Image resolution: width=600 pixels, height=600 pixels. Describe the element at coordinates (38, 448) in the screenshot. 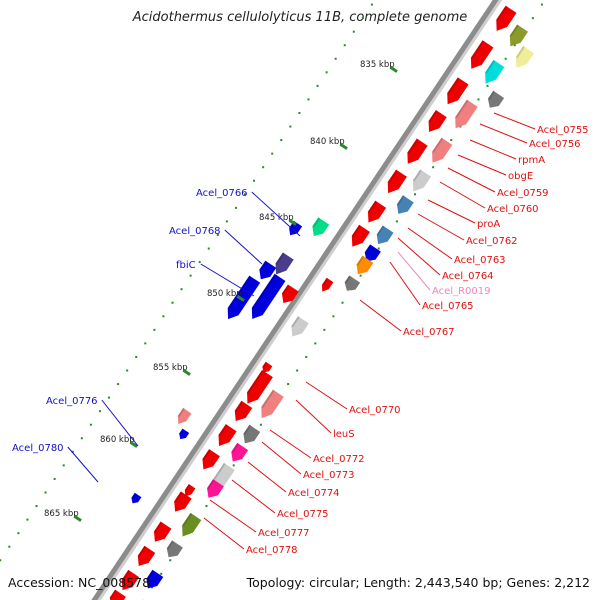

I see `gene-label: Acel_0780` at that location.